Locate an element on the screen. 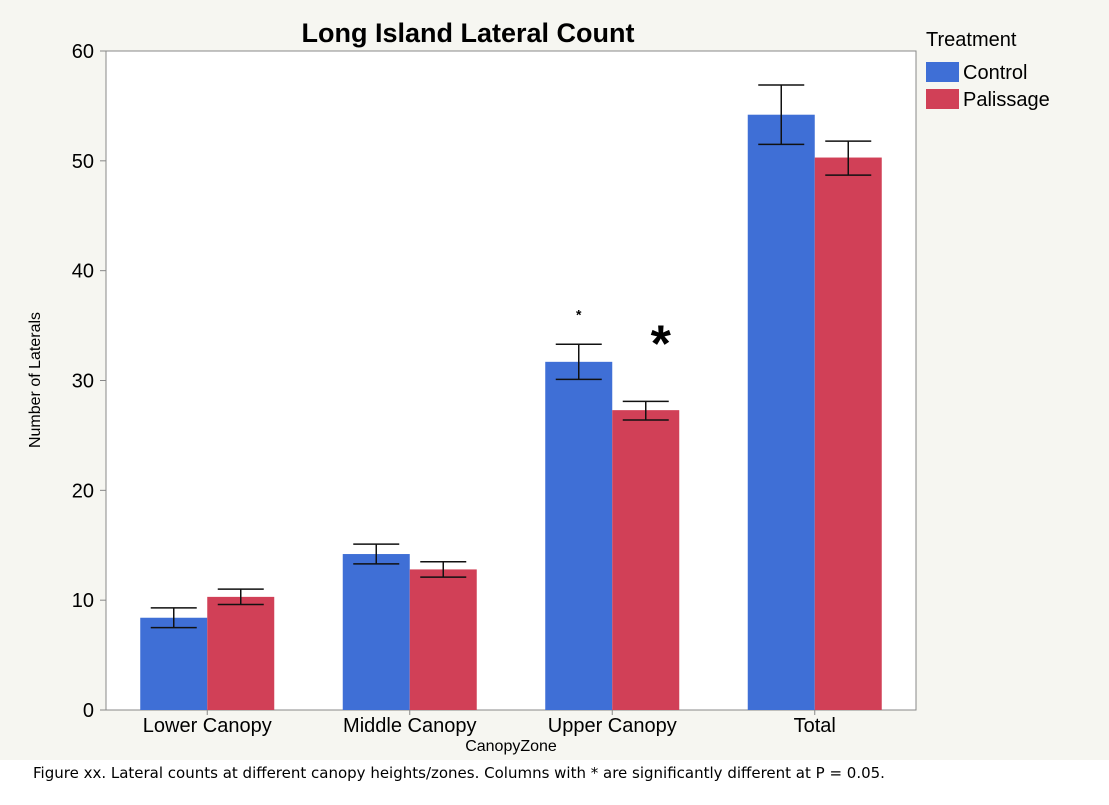 This screenshot has height=805, width=1109. annotations: ** is located at coordinates (624, 339).